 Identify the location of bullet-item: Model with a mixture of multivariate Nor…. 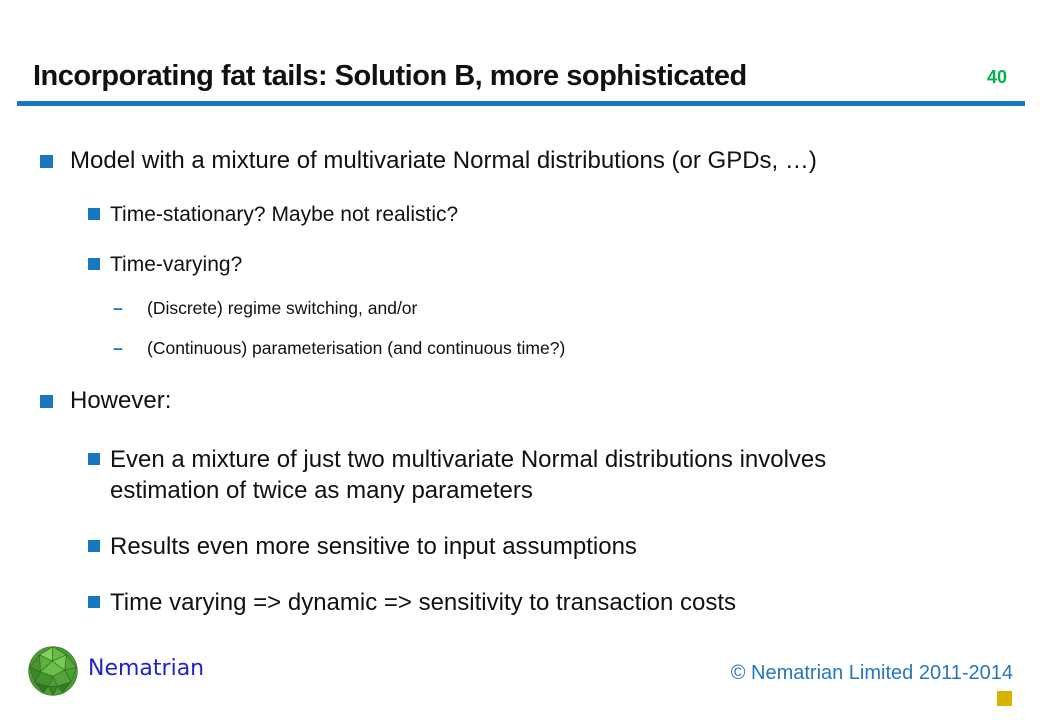
(428, 161).